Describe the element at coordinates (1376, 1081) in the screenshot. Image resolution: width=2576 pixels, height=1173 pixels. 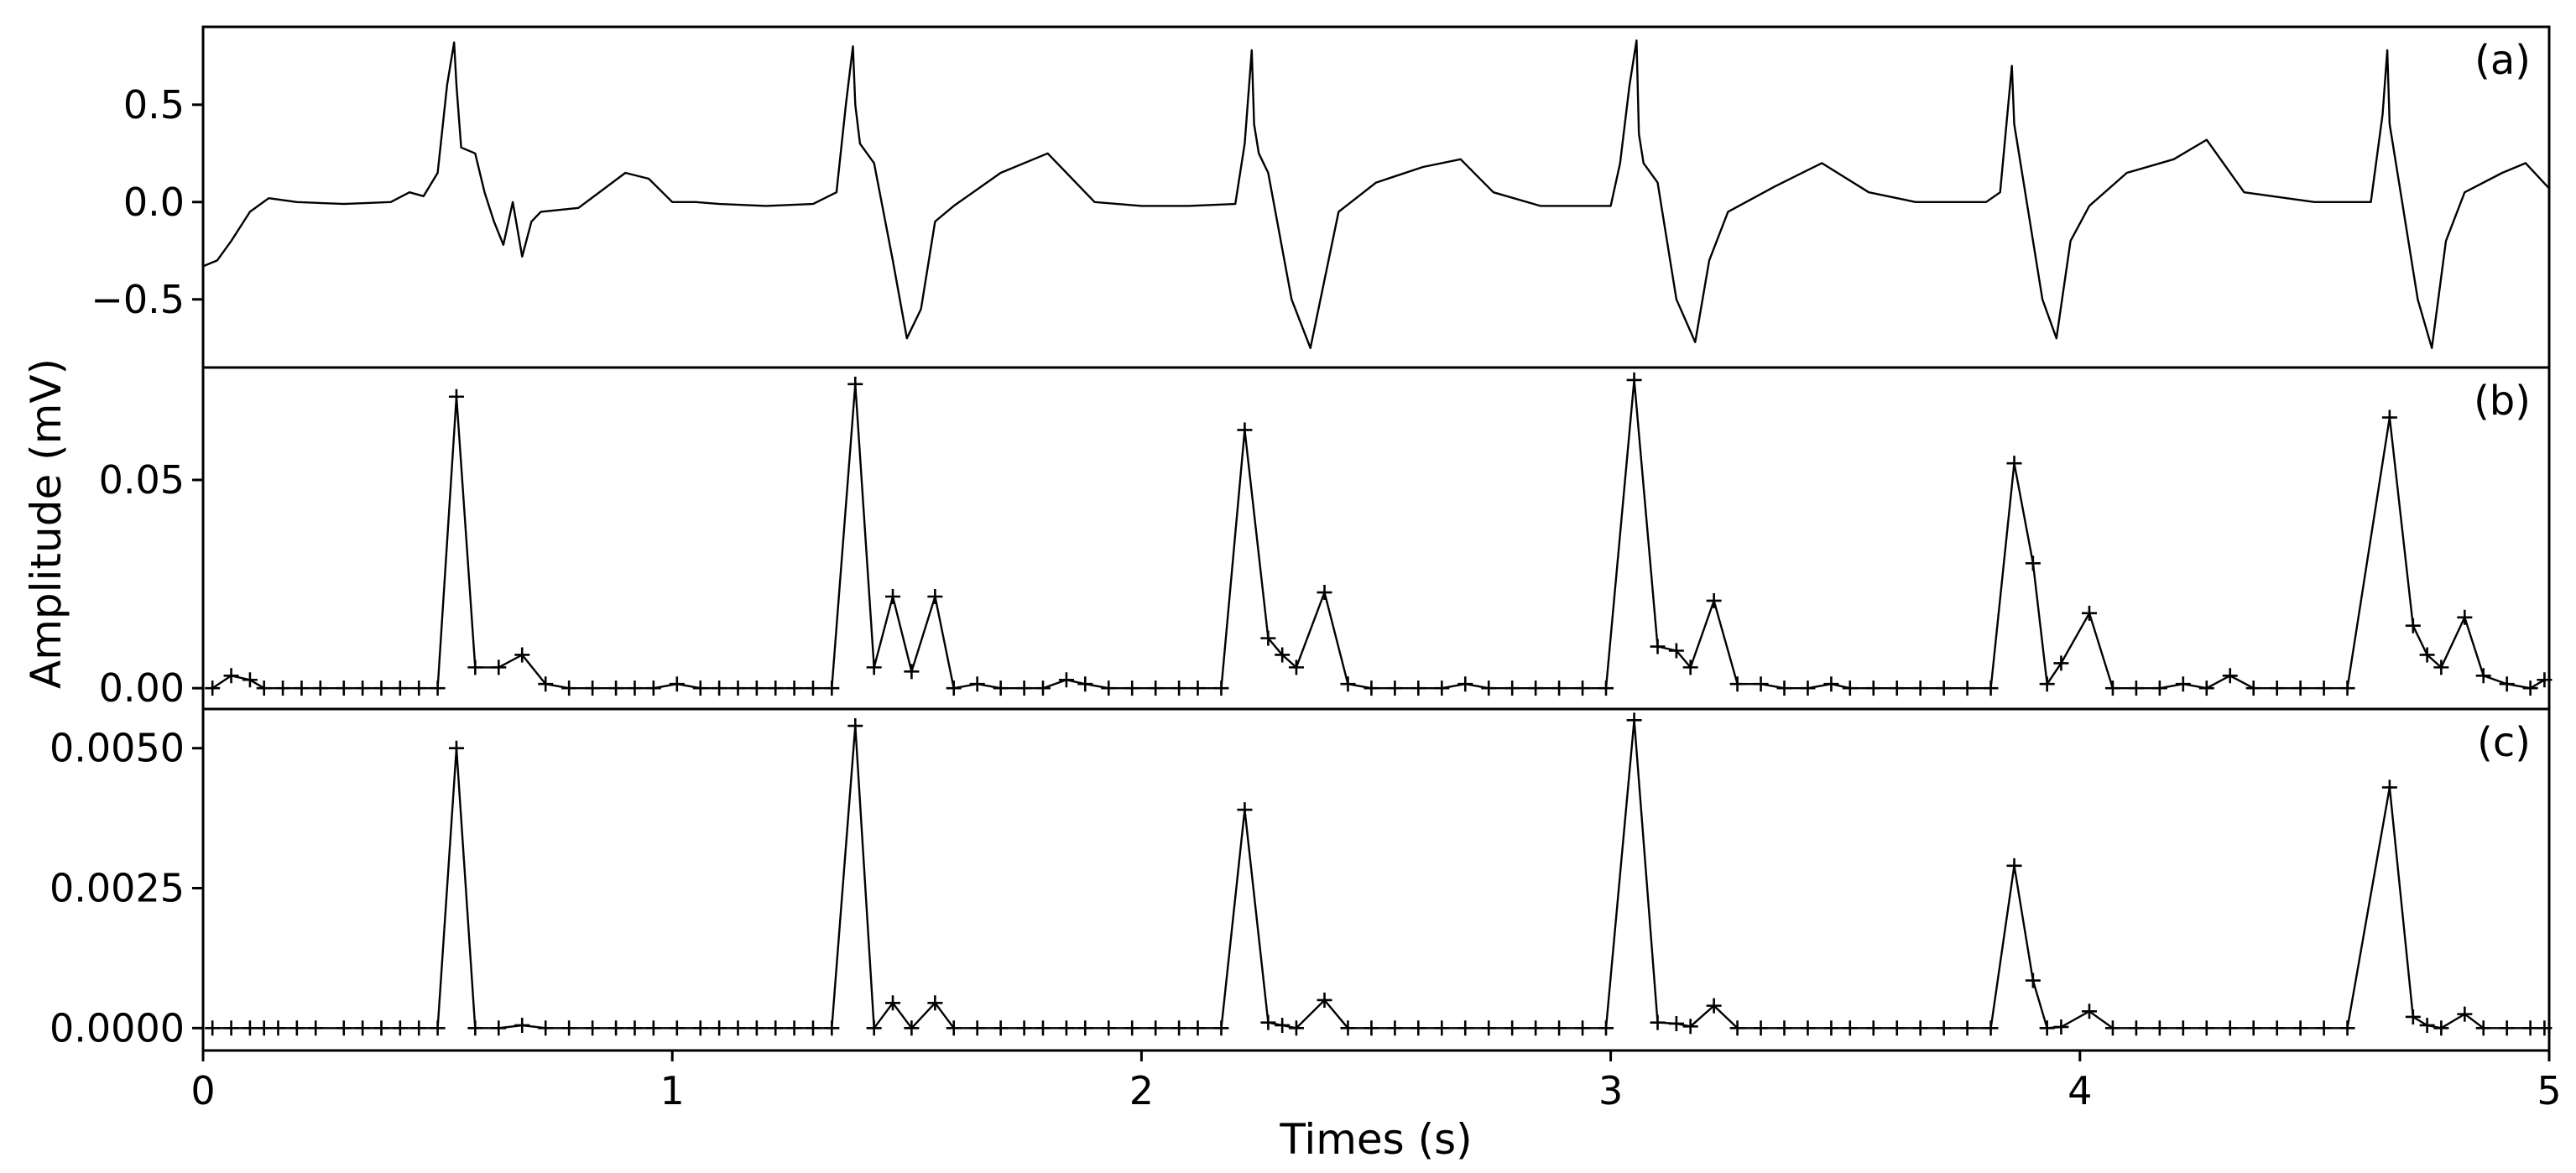
I see `x-axis: 0 1 2 3 4 5` at that location.